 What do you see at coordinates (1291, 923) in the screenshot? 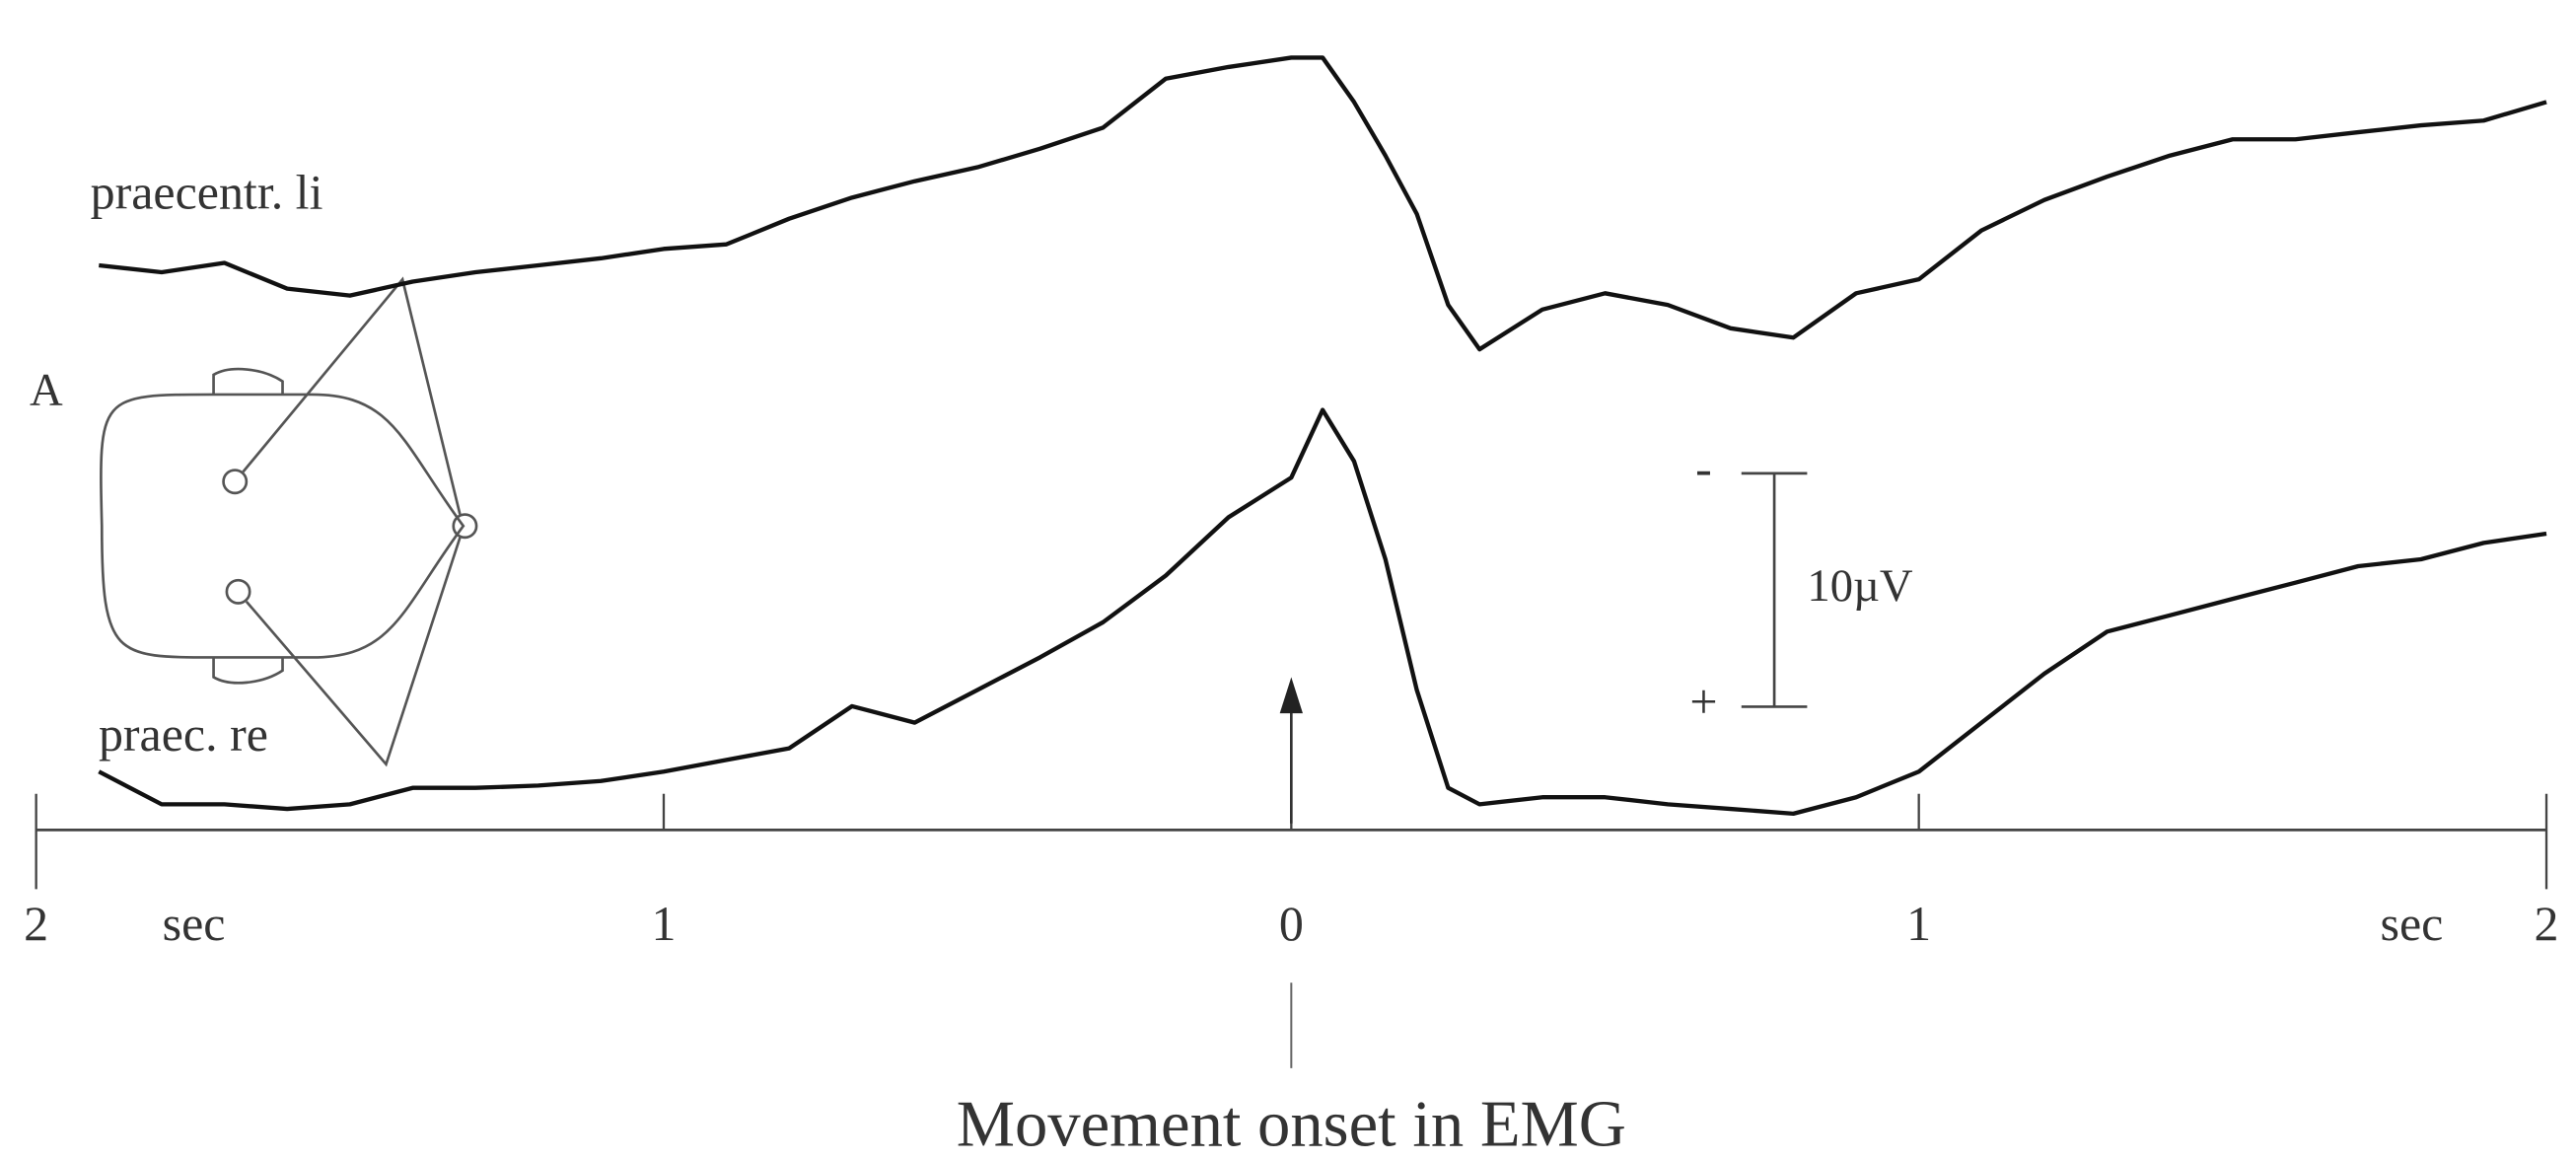
I see `x-tick-label: 0` at bounding box center [1291, 923].